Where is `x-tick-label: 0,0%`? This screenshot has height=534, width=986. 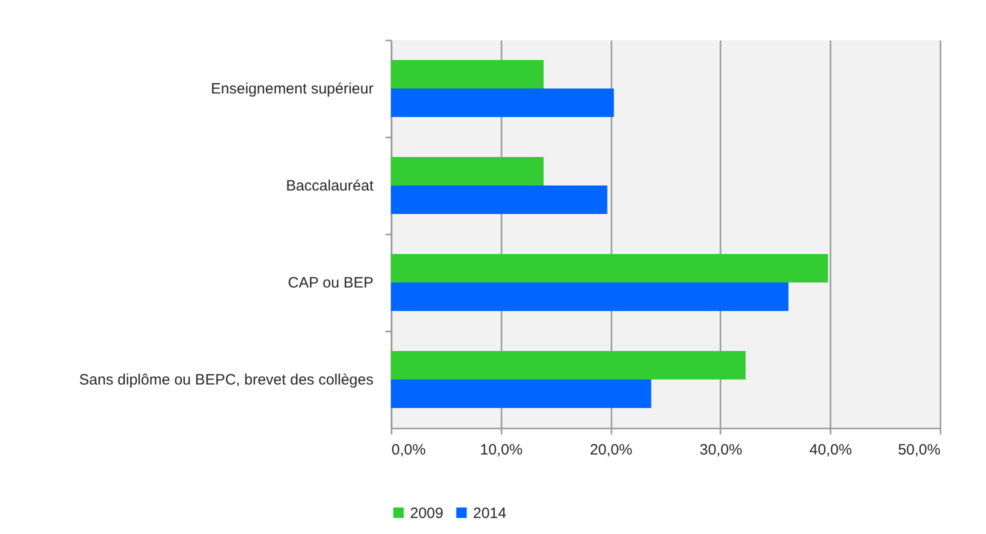 x-tick-label: 0,0% is located at coordinates (409, 450).